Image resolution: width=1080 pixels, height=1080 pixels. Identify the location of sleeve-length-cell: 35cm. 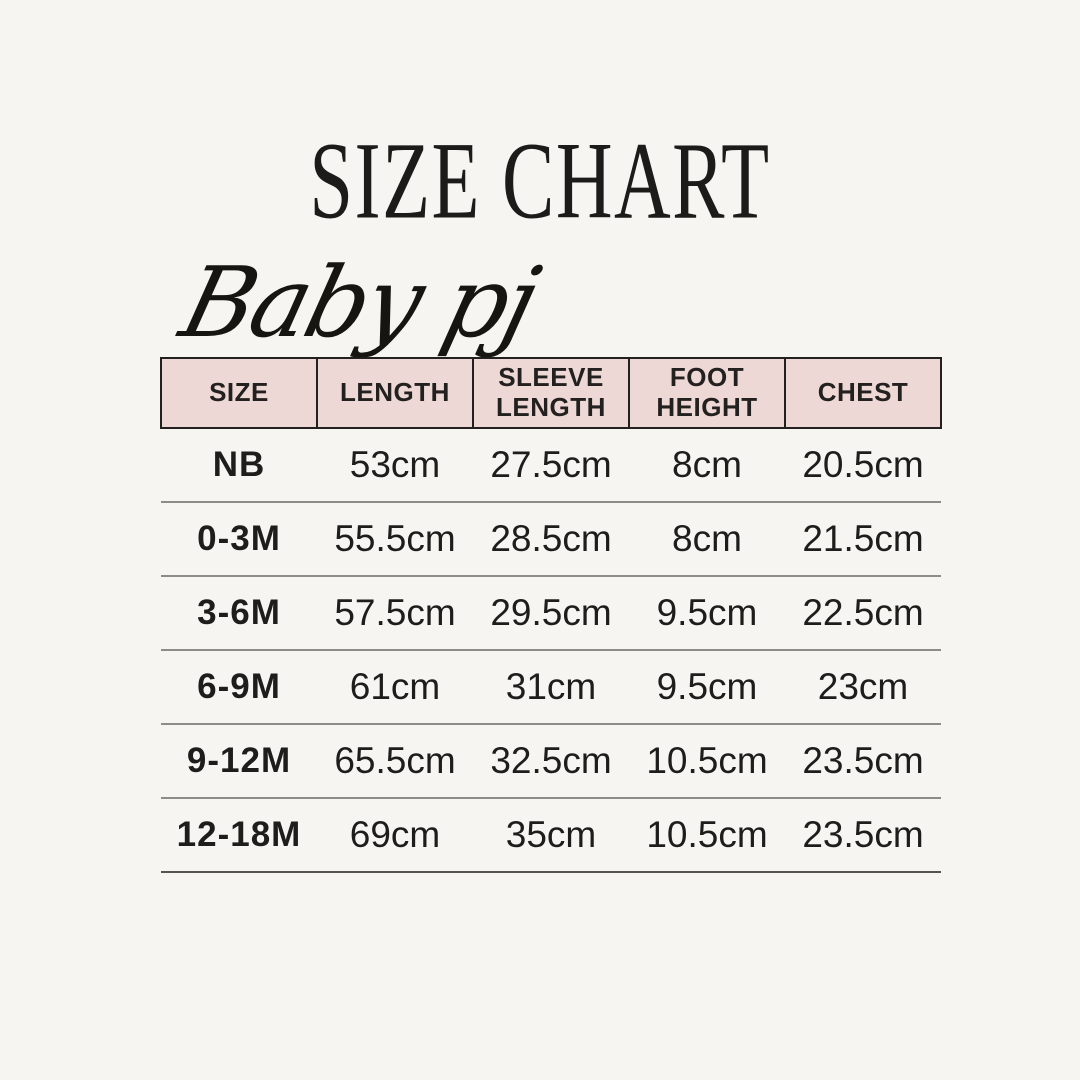
(551, 835).